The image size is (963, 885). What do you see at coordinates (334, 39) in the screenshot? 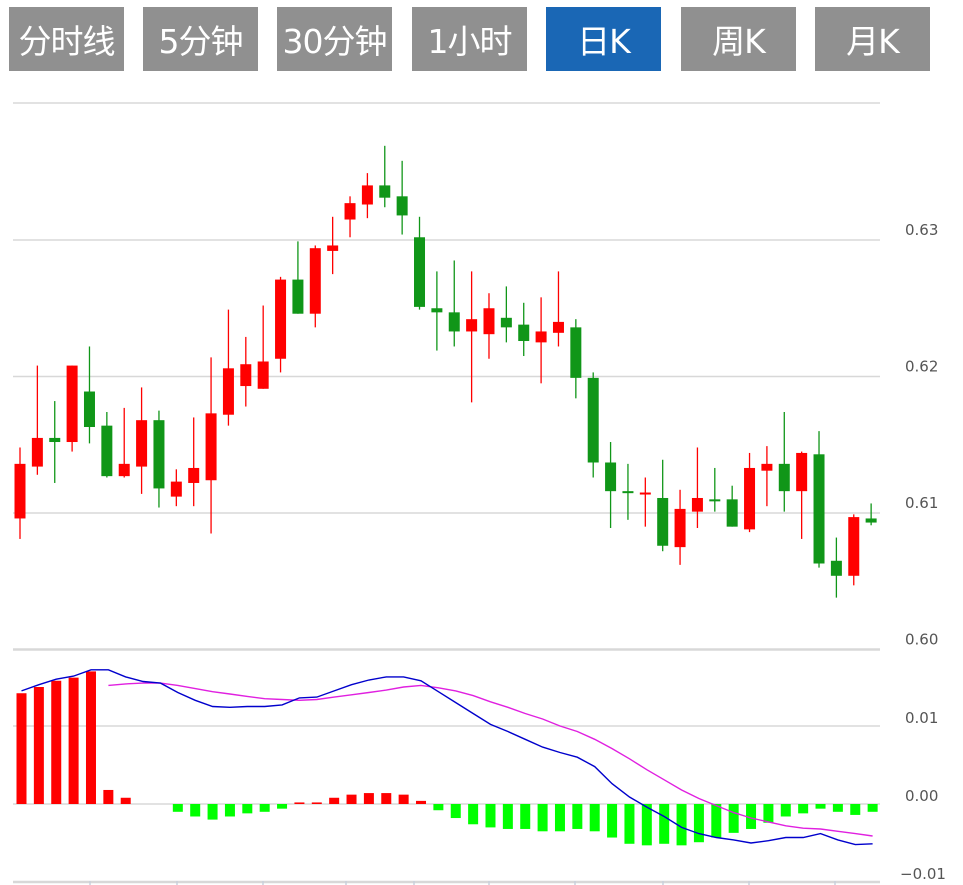
I see `tab-2: 30分钟` at bounding box center [334, 39].